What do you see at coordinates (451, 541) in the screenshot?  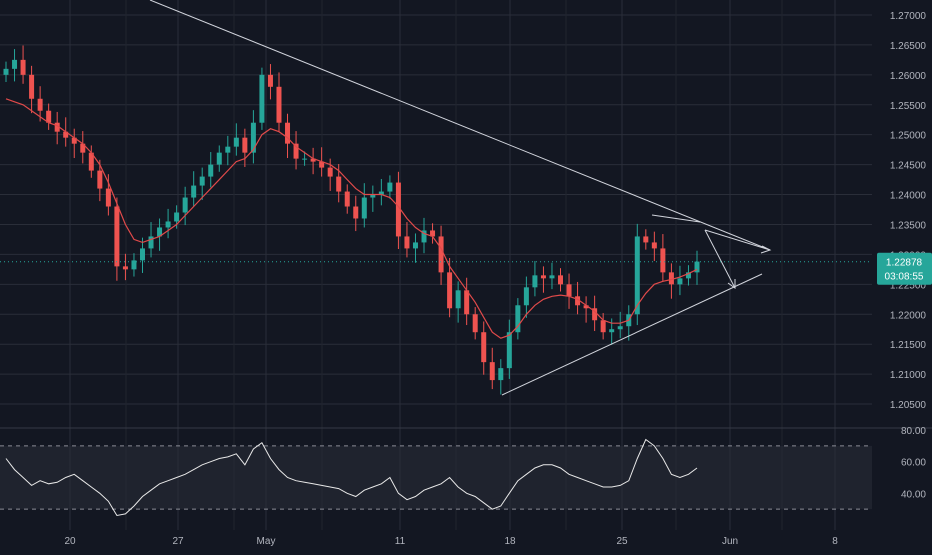 I see `time-axis: 20 27 May 11 18 25 Jun 8` at bounding box center [451, 541].